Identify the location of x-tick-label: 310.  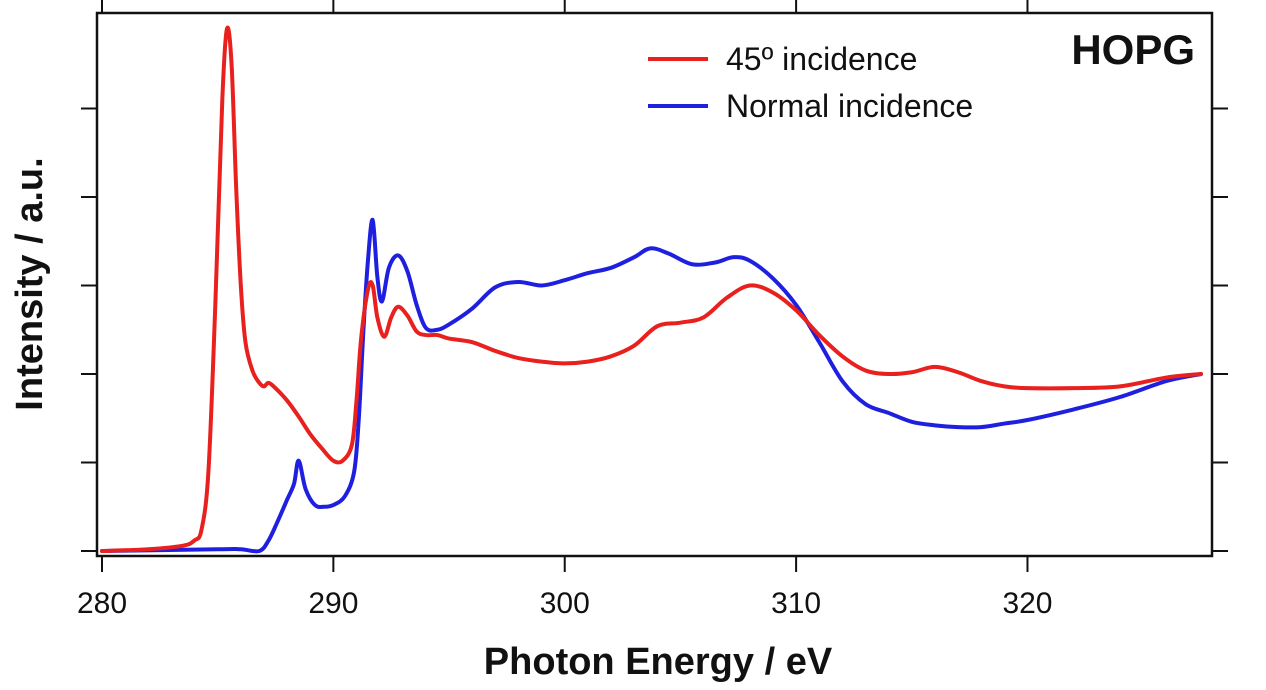
(796, 603).